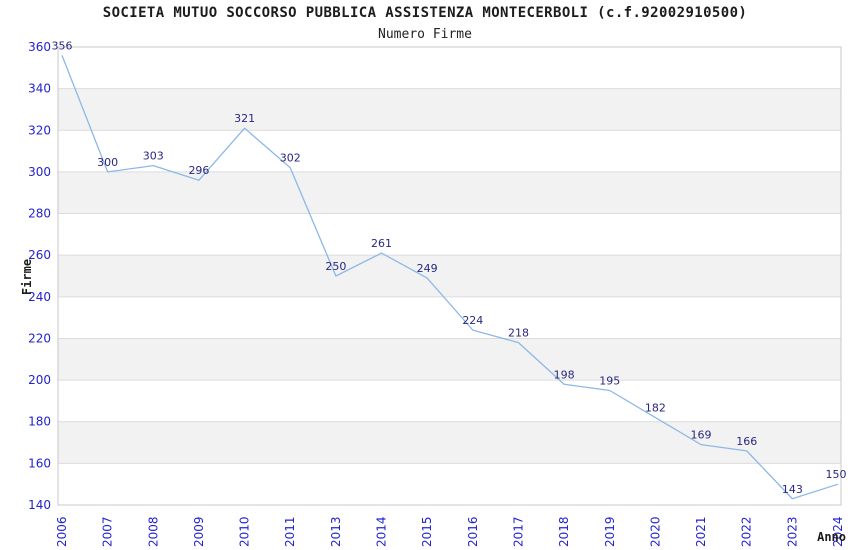  What do you see at coordinates (382, 531) in the screenshot?
I see `x-tick-label: 2014` at bounding box center [382, 531].